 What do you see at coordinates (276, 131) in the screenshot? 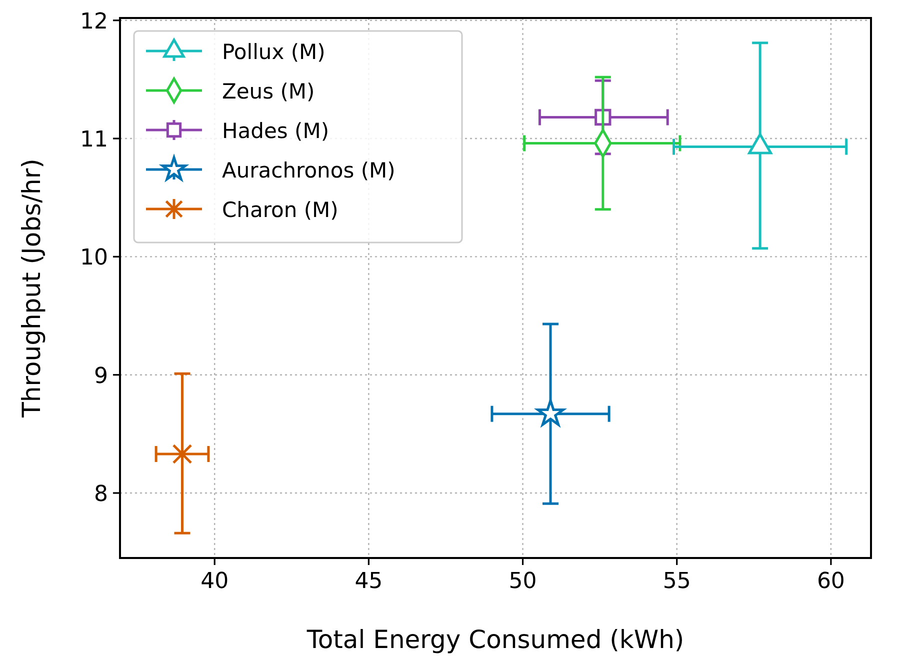
I see `legend-label: Hades (M)` at bounding box center [276, 131].